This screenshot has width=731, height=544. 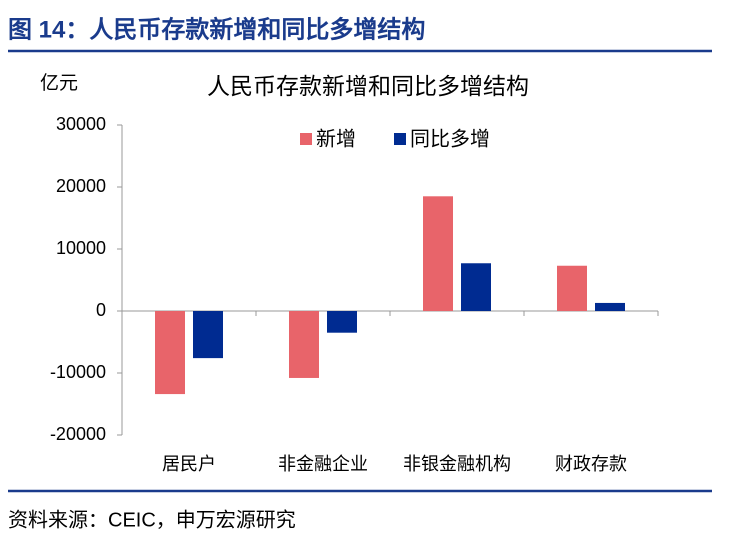 I want to click on y-tick-label: 10000, so click(x=81, y=248).